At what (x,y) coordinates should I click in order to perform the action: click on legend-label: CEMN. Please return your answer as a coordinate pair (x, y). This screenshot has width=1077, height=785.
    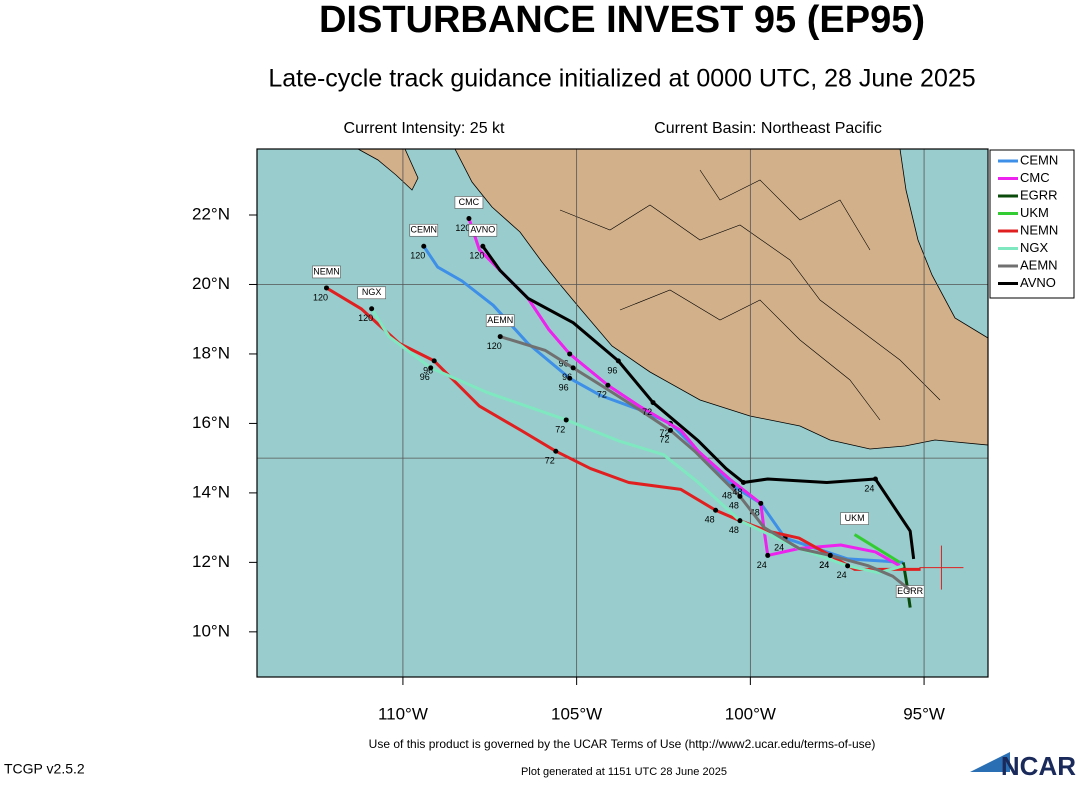
    Looking at the image, I should click on (1039, 159).